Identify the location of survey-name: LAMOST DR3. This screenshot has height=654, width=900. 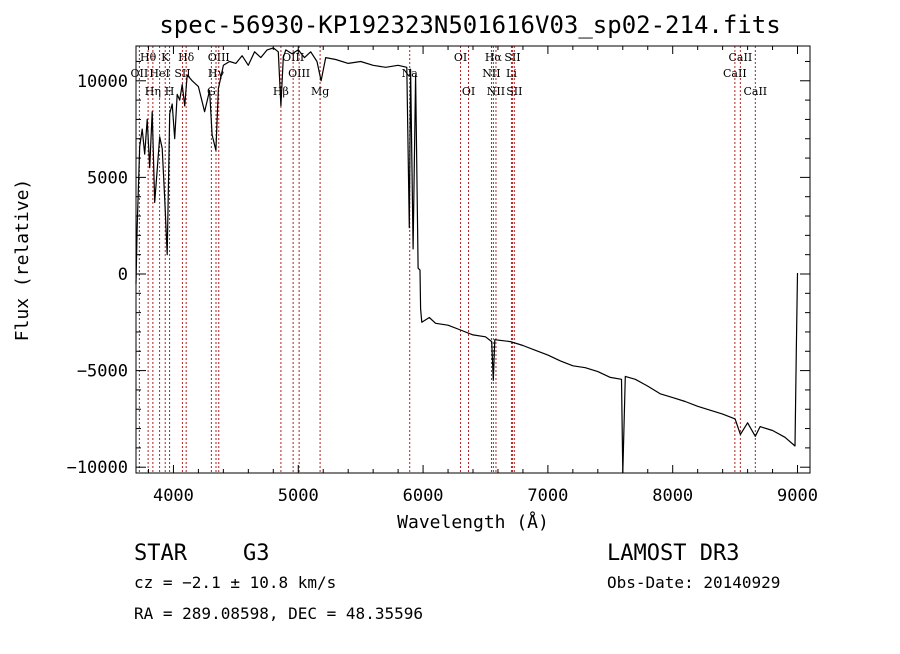
(673, 553).